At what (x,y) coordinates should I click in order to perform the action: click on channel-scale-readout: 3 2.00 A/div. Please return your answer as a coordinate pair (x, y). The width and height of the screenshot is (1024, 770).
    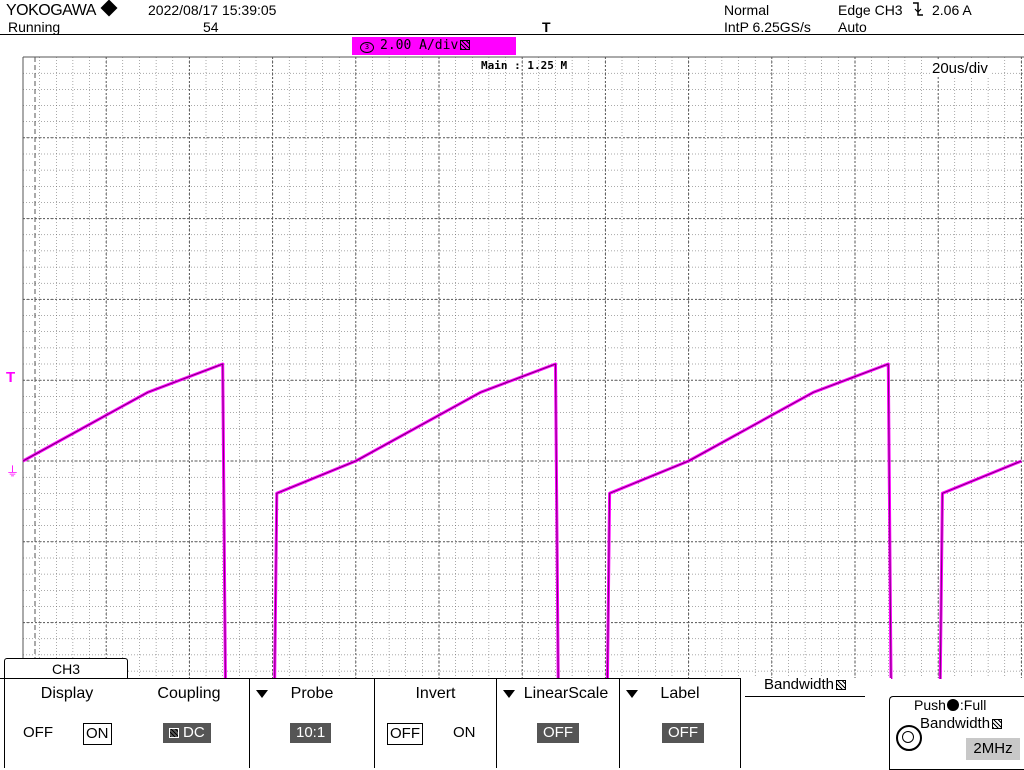
    Looking at the image, I should click on (434, 46).